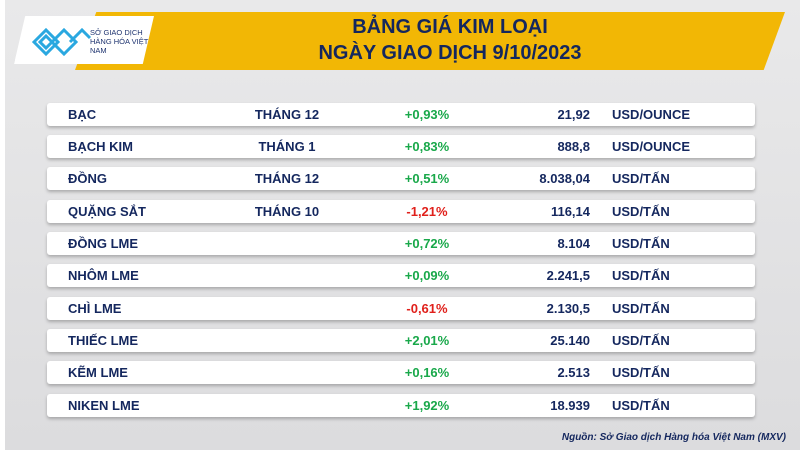  I want to click on metal-name: QUẶNG SẮT, so click(107, 211).